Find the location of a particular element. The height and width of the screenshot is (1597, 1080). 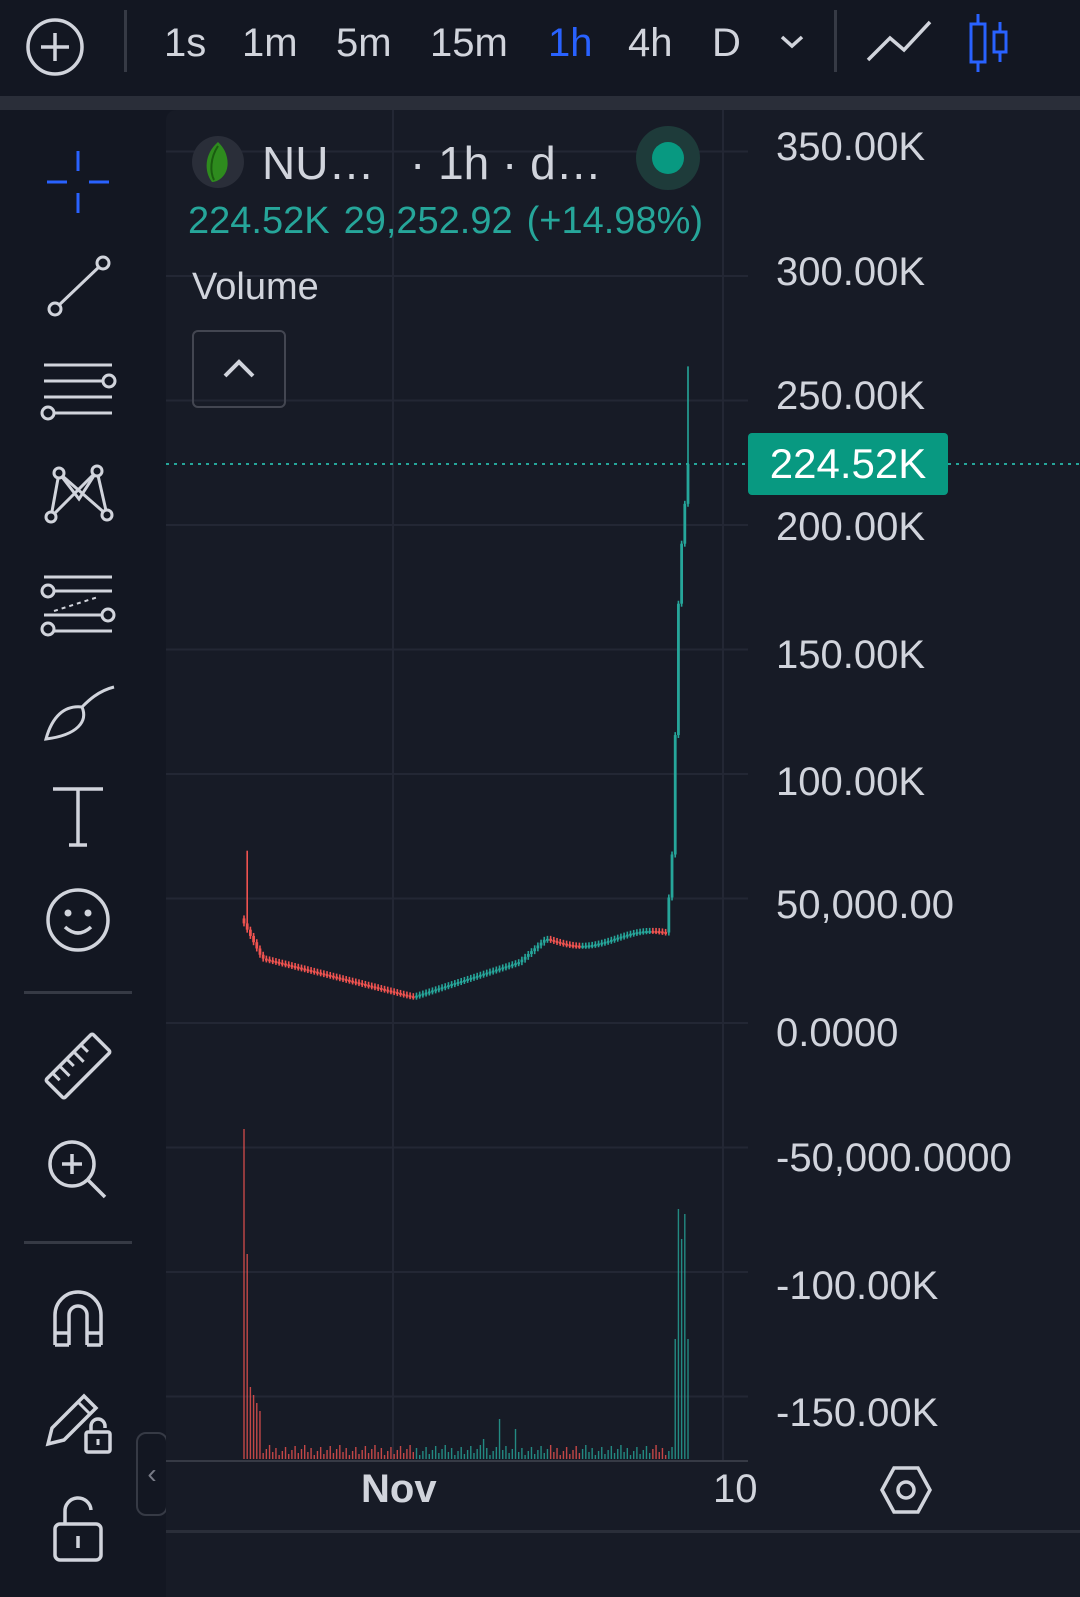

interval-4h: 4h is located at coordinates (650, 43).